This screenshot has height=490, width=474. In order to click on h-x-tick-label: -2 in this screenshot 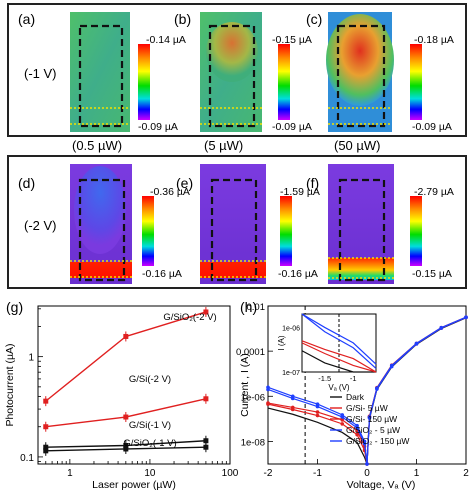, I will do `click(268, 473)`.